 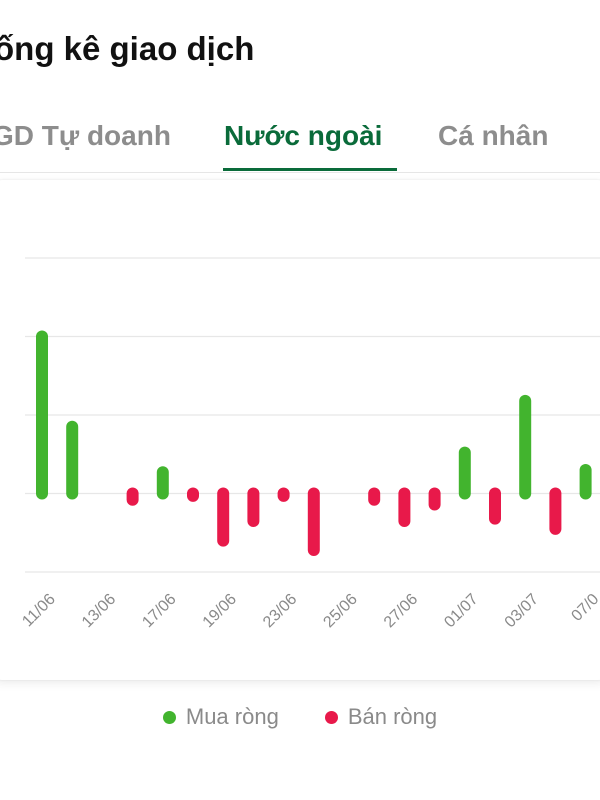 What do you see at coordinates (300, 172) in the screenshot?
I see `tabs-divider` at bounding box center [300, 172].